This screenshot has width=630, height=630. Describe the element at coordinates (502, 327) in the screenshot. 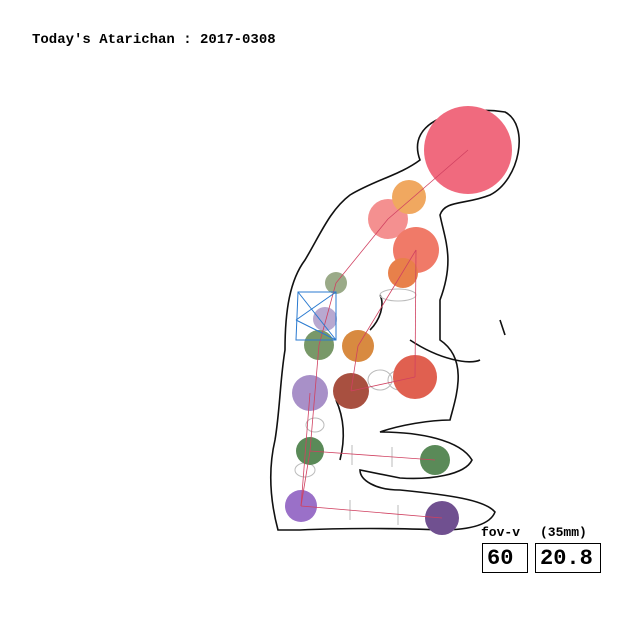

I see `hand-line` at that location.